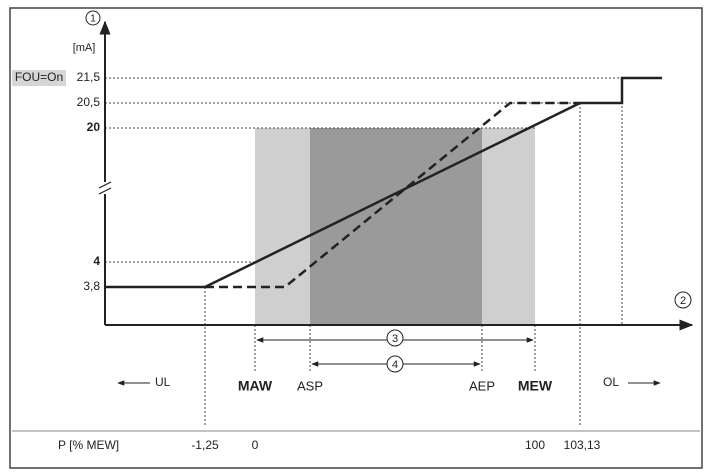 Image resolution: width=712 pixels, height=476 pixels. What do you see at coordinates (535, 445) in the screenshot?
I see `scale-value: 100` at bounding box center [535, 445].